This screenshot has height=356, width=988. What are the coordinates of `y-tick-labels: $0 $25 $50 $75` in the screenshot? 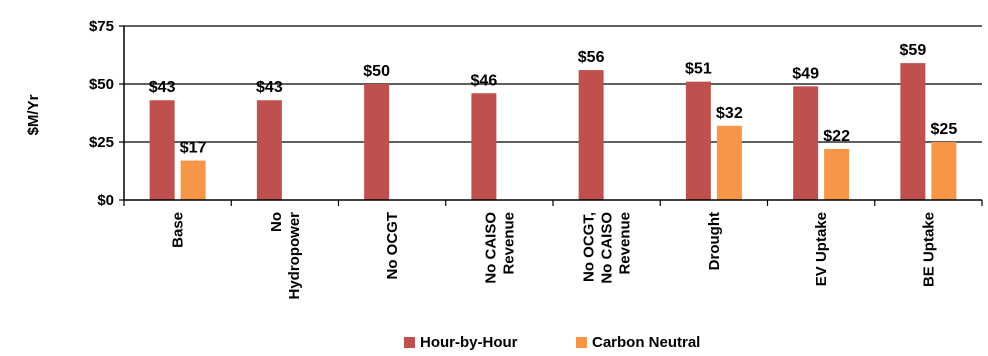 It's located at (101, 113).